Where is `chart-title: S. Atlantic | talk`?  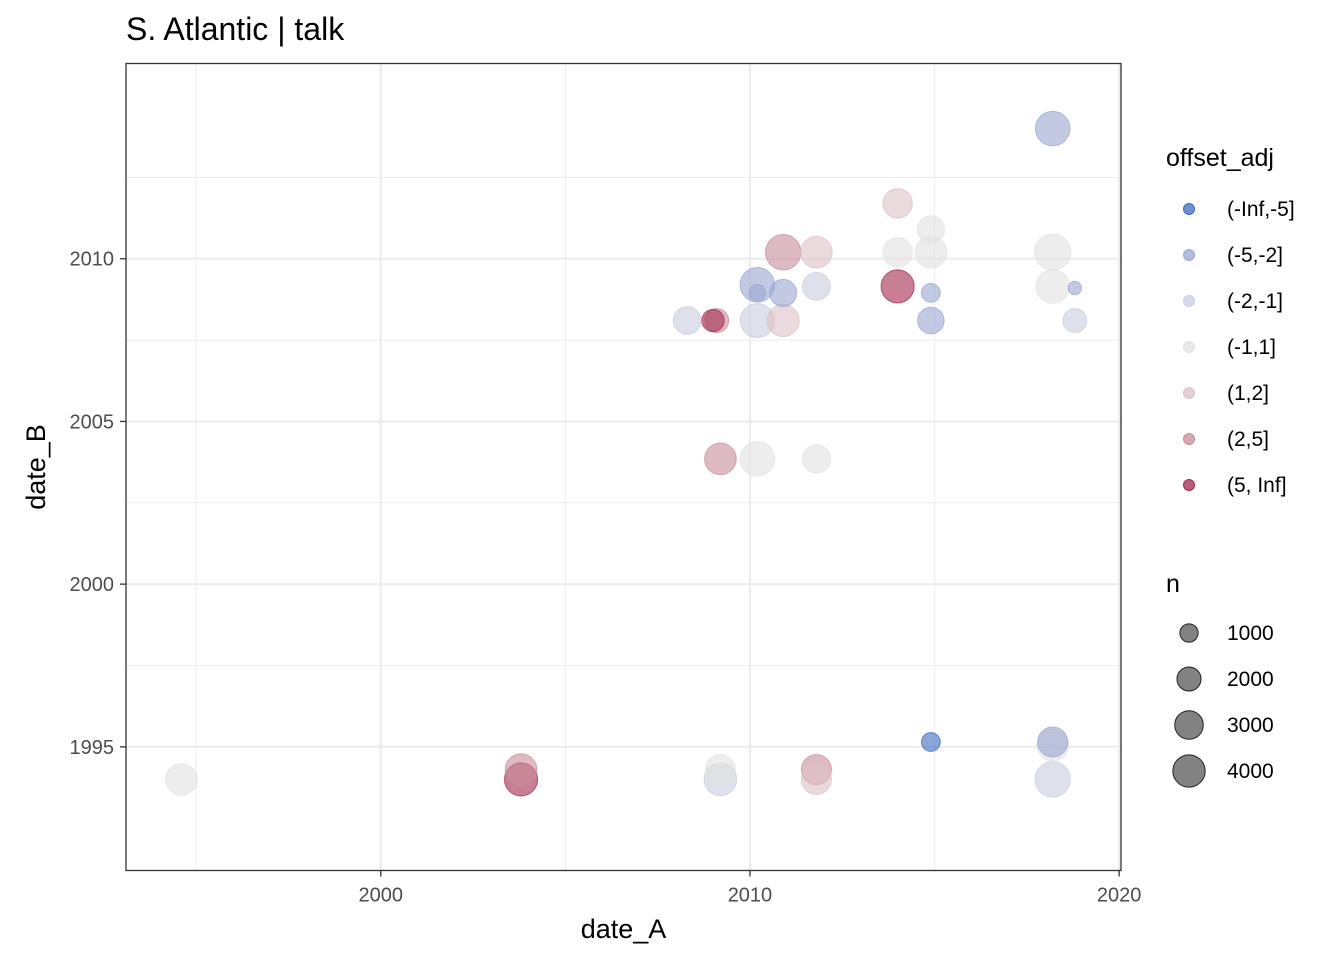
chart-title: S. Atlantic | talk is located at coordinates (235, 29).